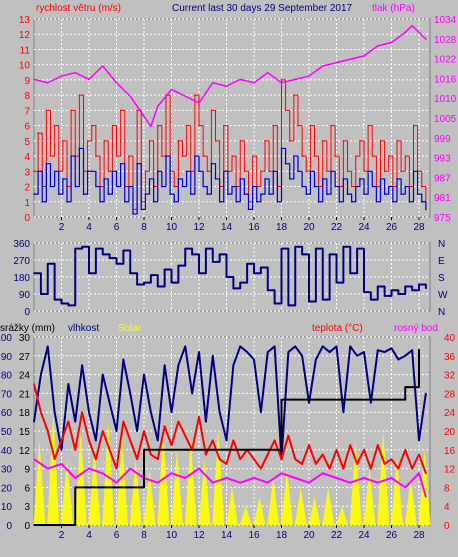 This screenshot has height=557, width=458. What do you see at coordinates (262, 8) in the screenshot?
I see `chart-title: Current last 30 days 29 September 2017` at bounding box center [262, 8].